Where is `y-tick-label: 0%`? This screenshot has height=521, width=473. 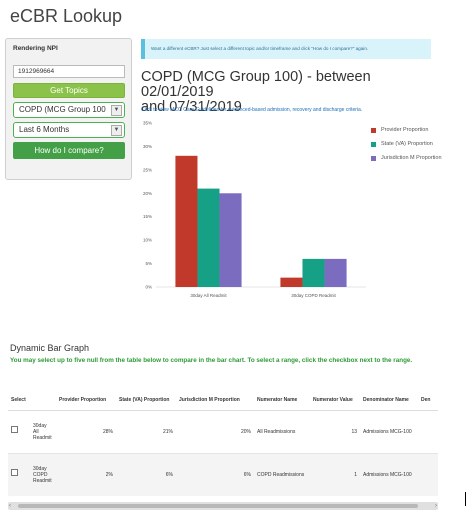
y-tick-label: 0% is located at coordinates (148, 287).